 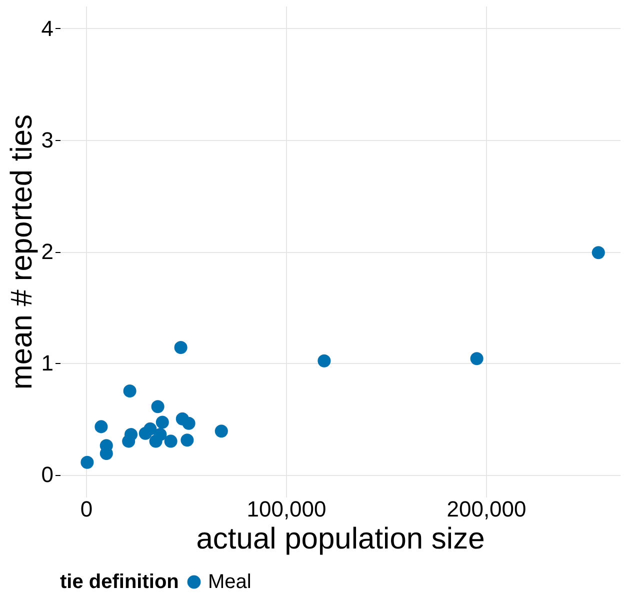 I want to click on legend-title: tie definition, so click(x=119, y=582).